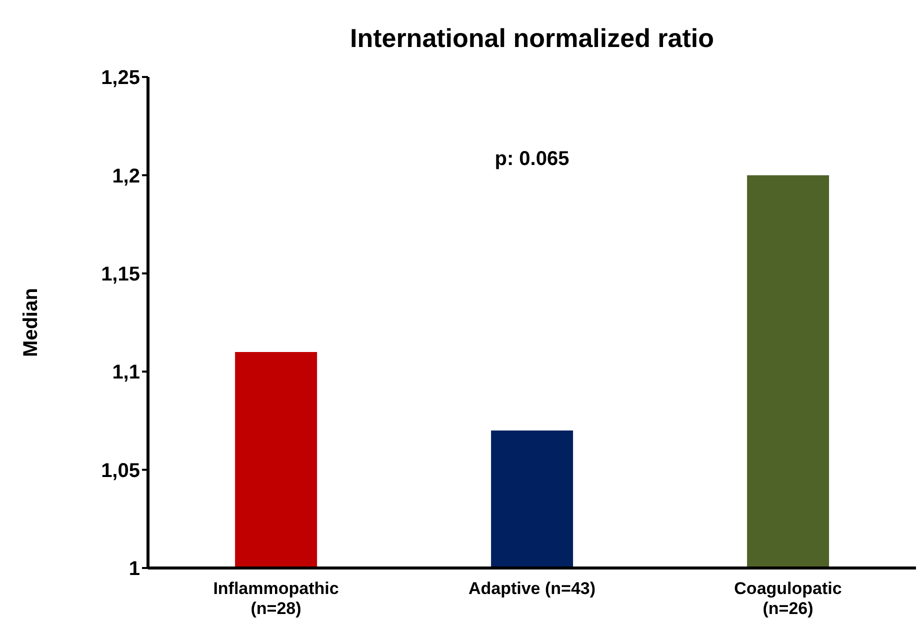  What do you see at coordinates (126, 176) in the screenshot?
I see `y-tick-label: 1,2` at bounding box center [126, 176].